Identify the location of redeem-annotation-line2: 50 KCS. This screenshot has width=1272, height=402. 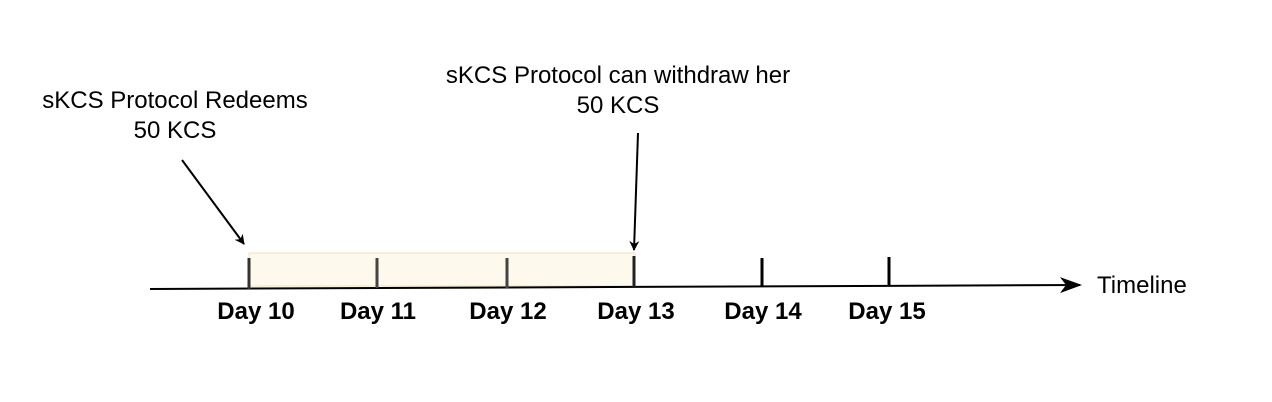
(175, 130).